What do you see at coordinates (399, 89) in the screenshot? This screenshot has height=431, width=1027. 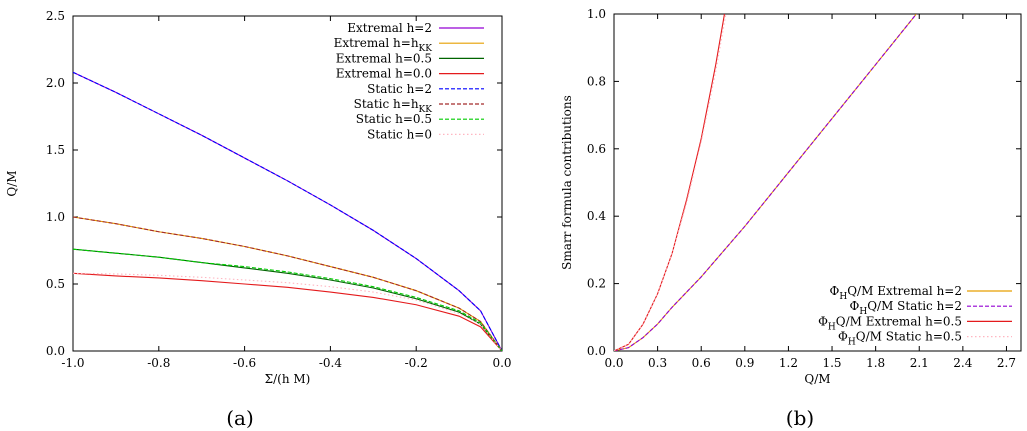 I see `legend-label-4: Static h=2` at bounding box center [399, 89].